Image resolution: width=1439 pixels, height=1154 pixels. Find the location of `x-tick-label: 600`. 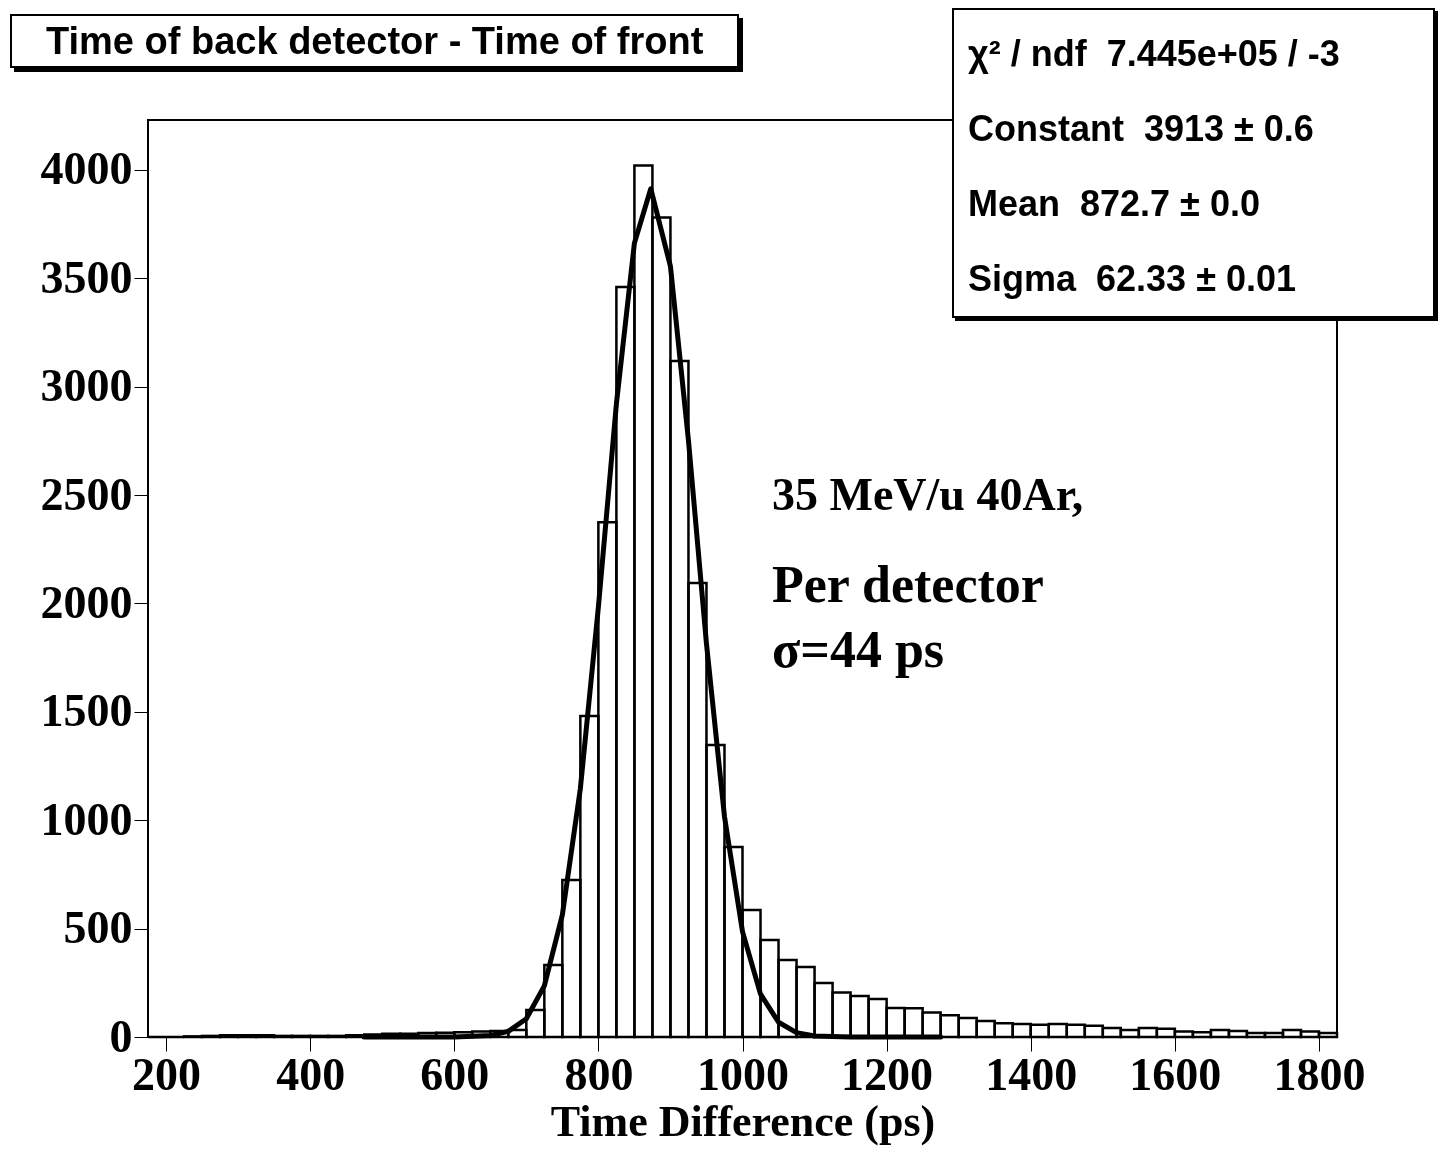

x-tick-label: 600 is located at coordinates (455, 1074).